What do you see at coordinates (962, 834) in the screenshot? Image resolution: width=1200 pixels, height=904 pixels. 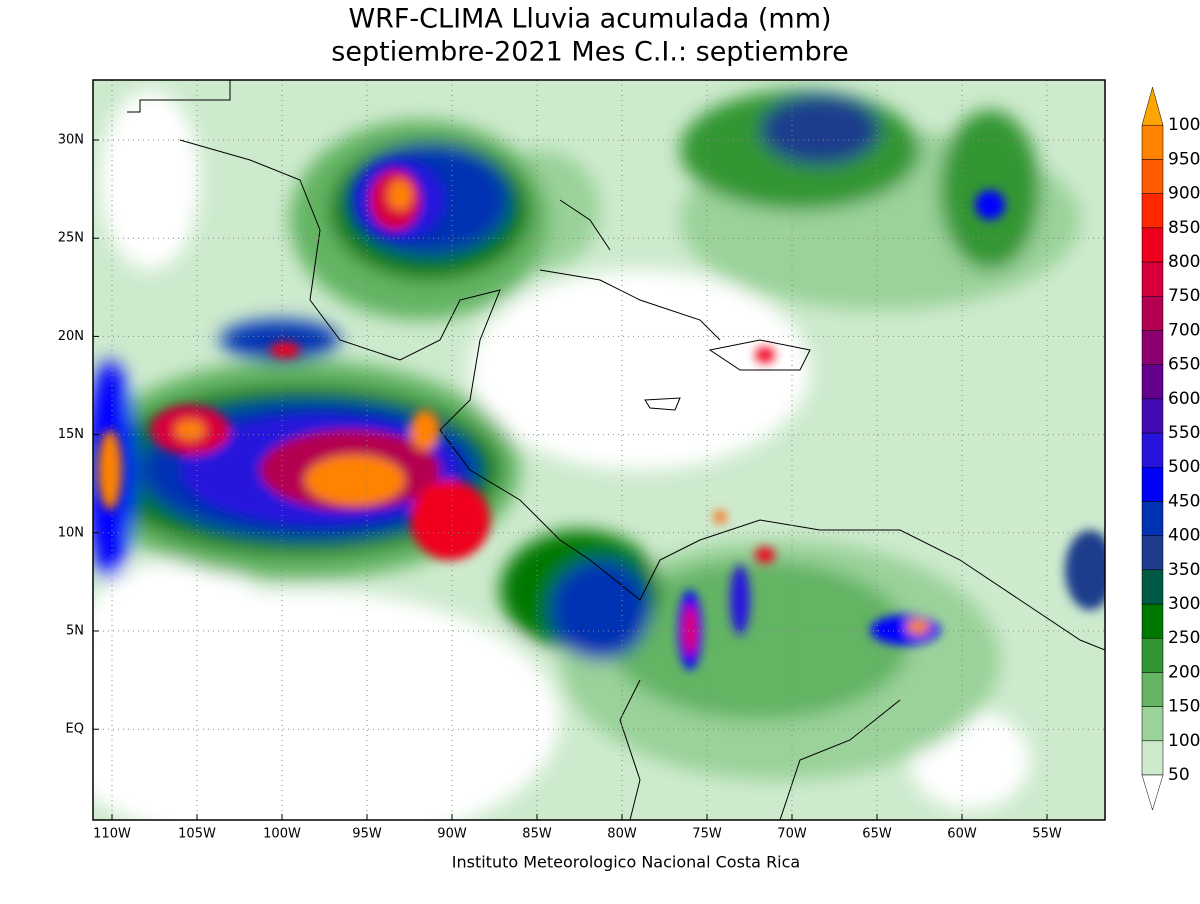 I see `lon-tick-label: 60W` at bounding box center [962, 834].